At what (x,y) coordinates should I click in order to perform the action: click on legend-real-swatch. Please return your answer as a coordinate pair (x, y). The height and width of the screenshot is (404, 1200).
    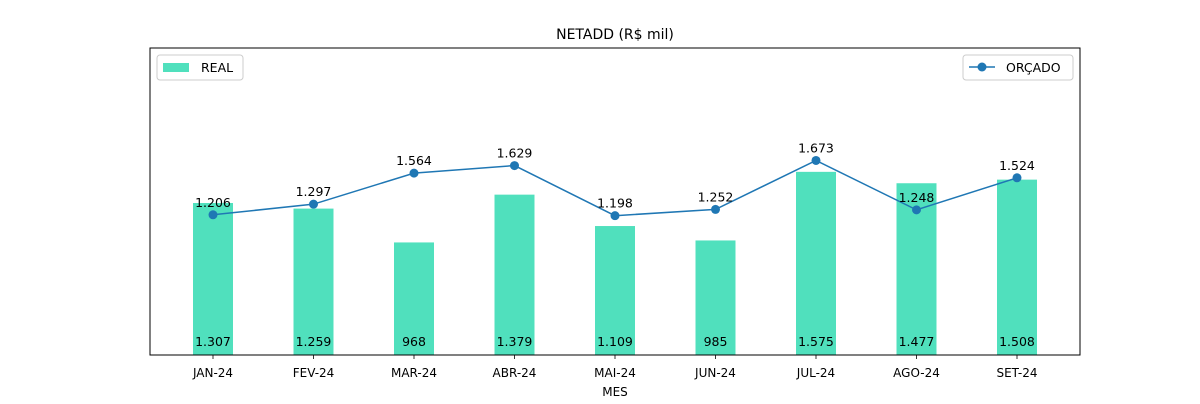
    Looking at the image, I should click on (176, 67).